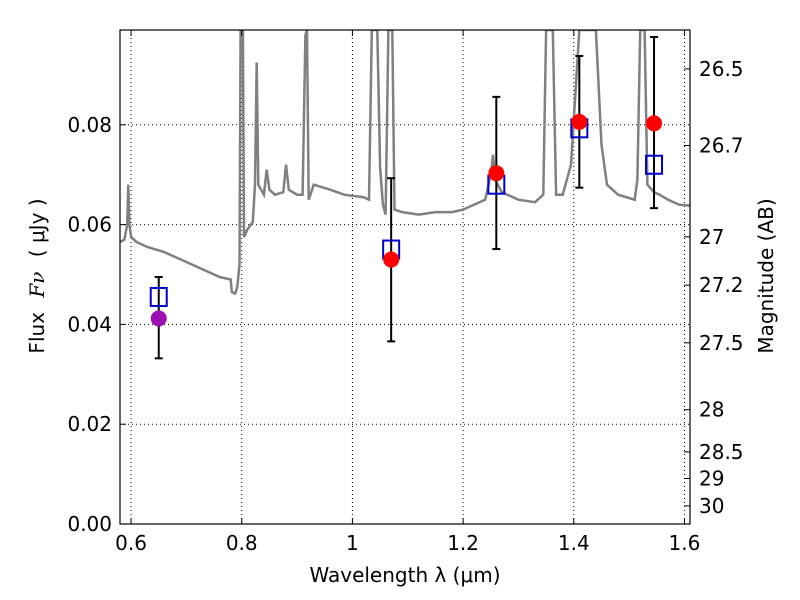  What do you see at coordinates (711, 506) in the screenshot?
I see `right-tick-label: 30` at bounding box center [711, 506].